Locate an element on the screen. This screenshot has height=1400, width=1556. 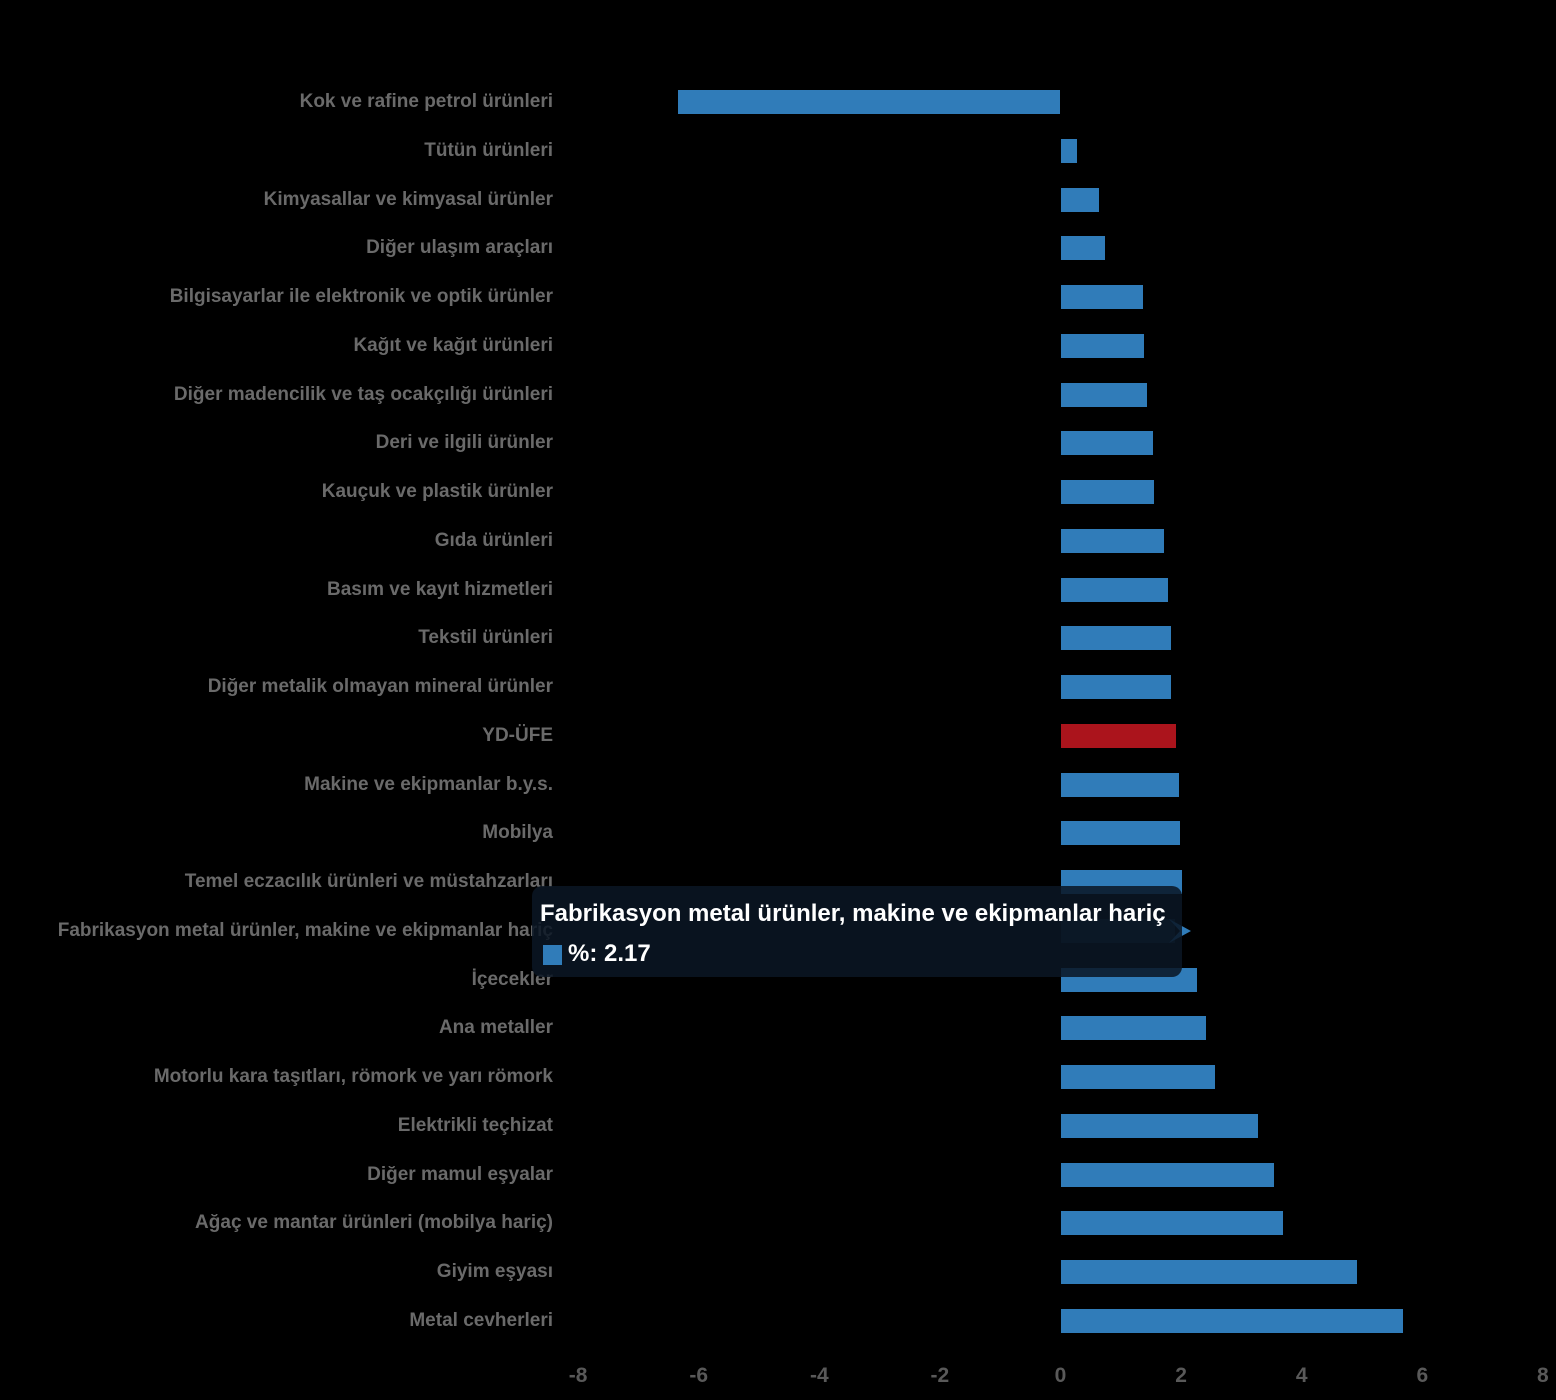
category-label: Kauçuk ve plastik ürünler is located at coordinates (437, 492).